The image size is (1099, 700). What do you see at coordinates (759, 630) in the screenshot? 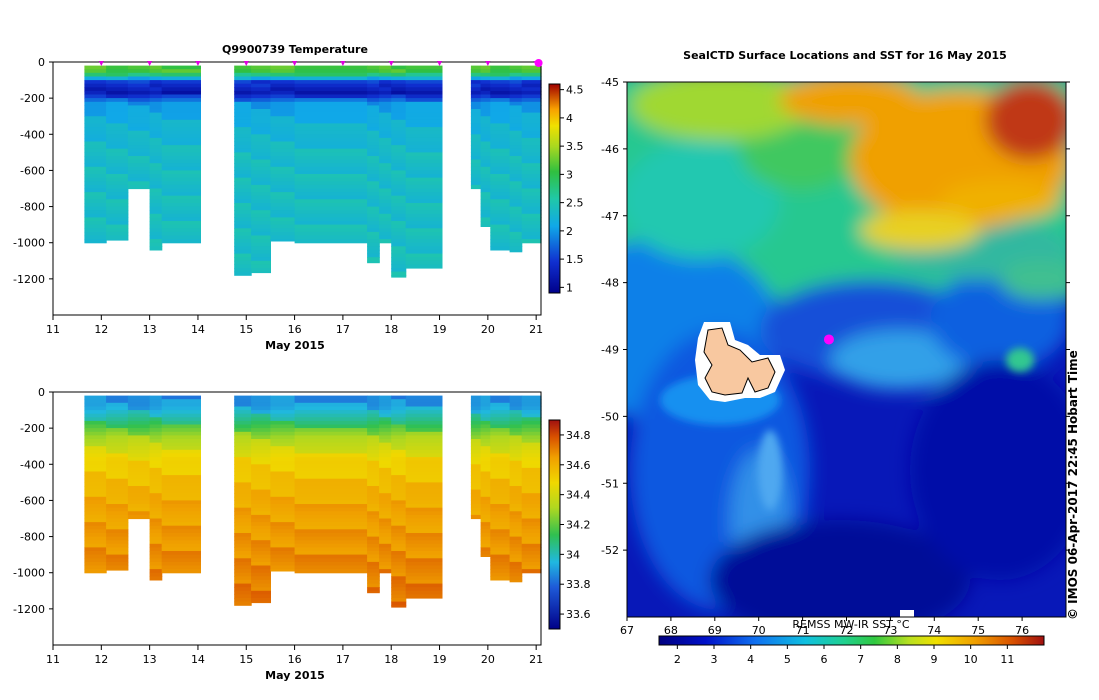
I see `lon-tick-label: 70` at bounding box center [759, 630].